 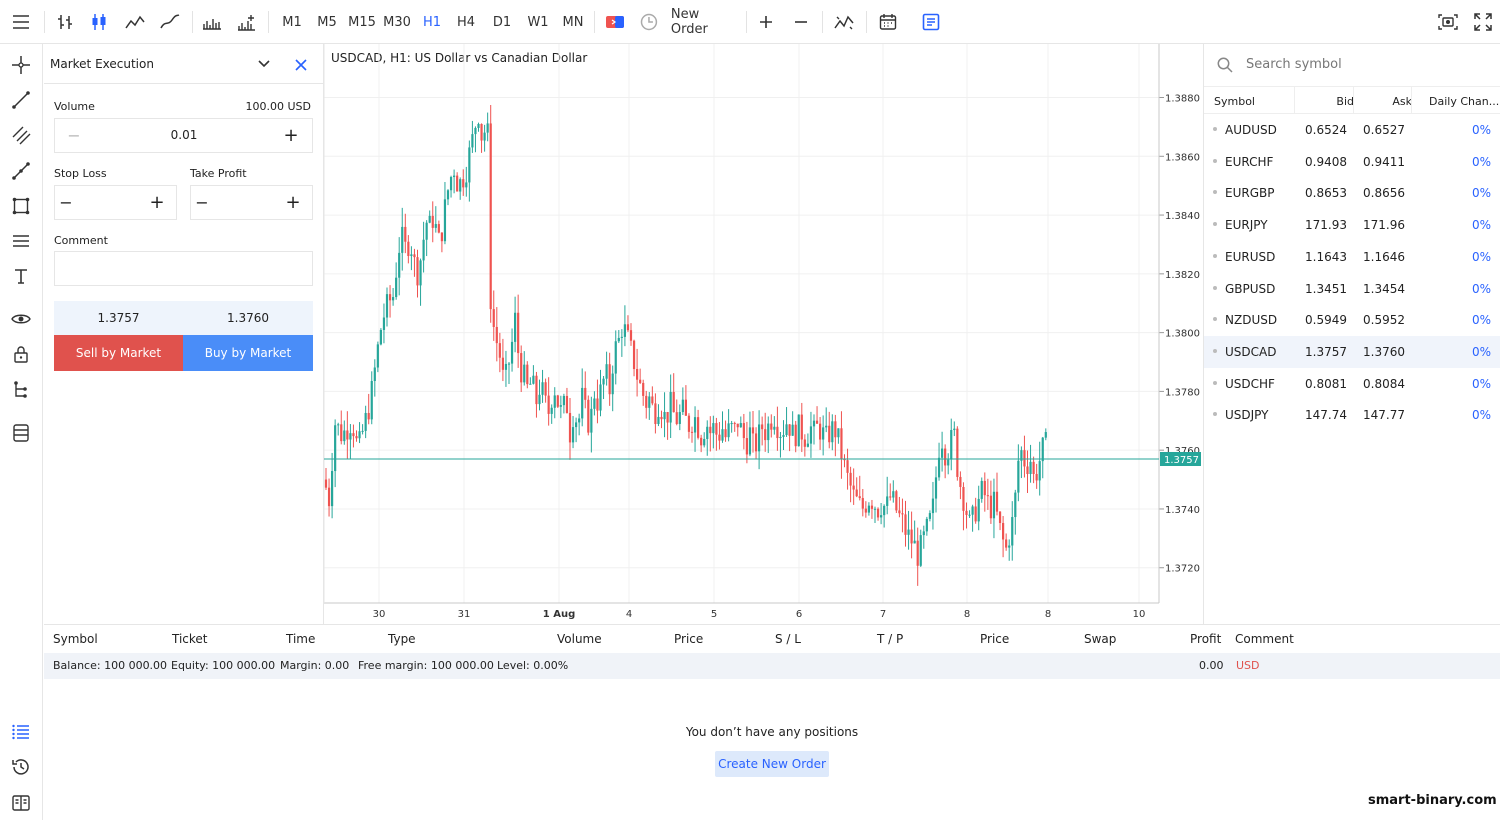 What do you see at coordinates (689, 639) in the screenshot?
I see `col-price: Price` at bounding box center [689, 639].